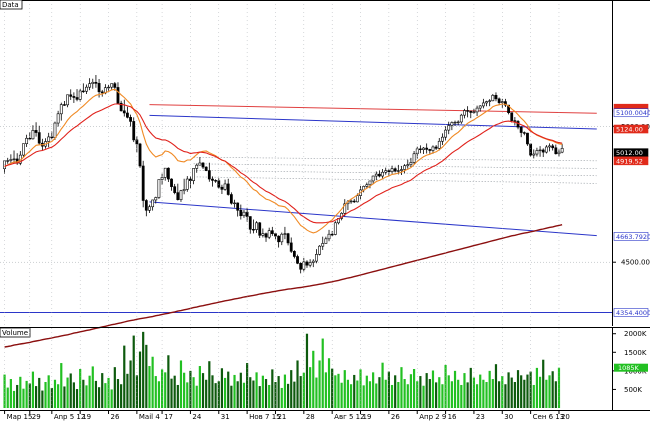 This screenshot has width=650, height=426. I want to click on time-tick-label: 21, so click(281, 417).